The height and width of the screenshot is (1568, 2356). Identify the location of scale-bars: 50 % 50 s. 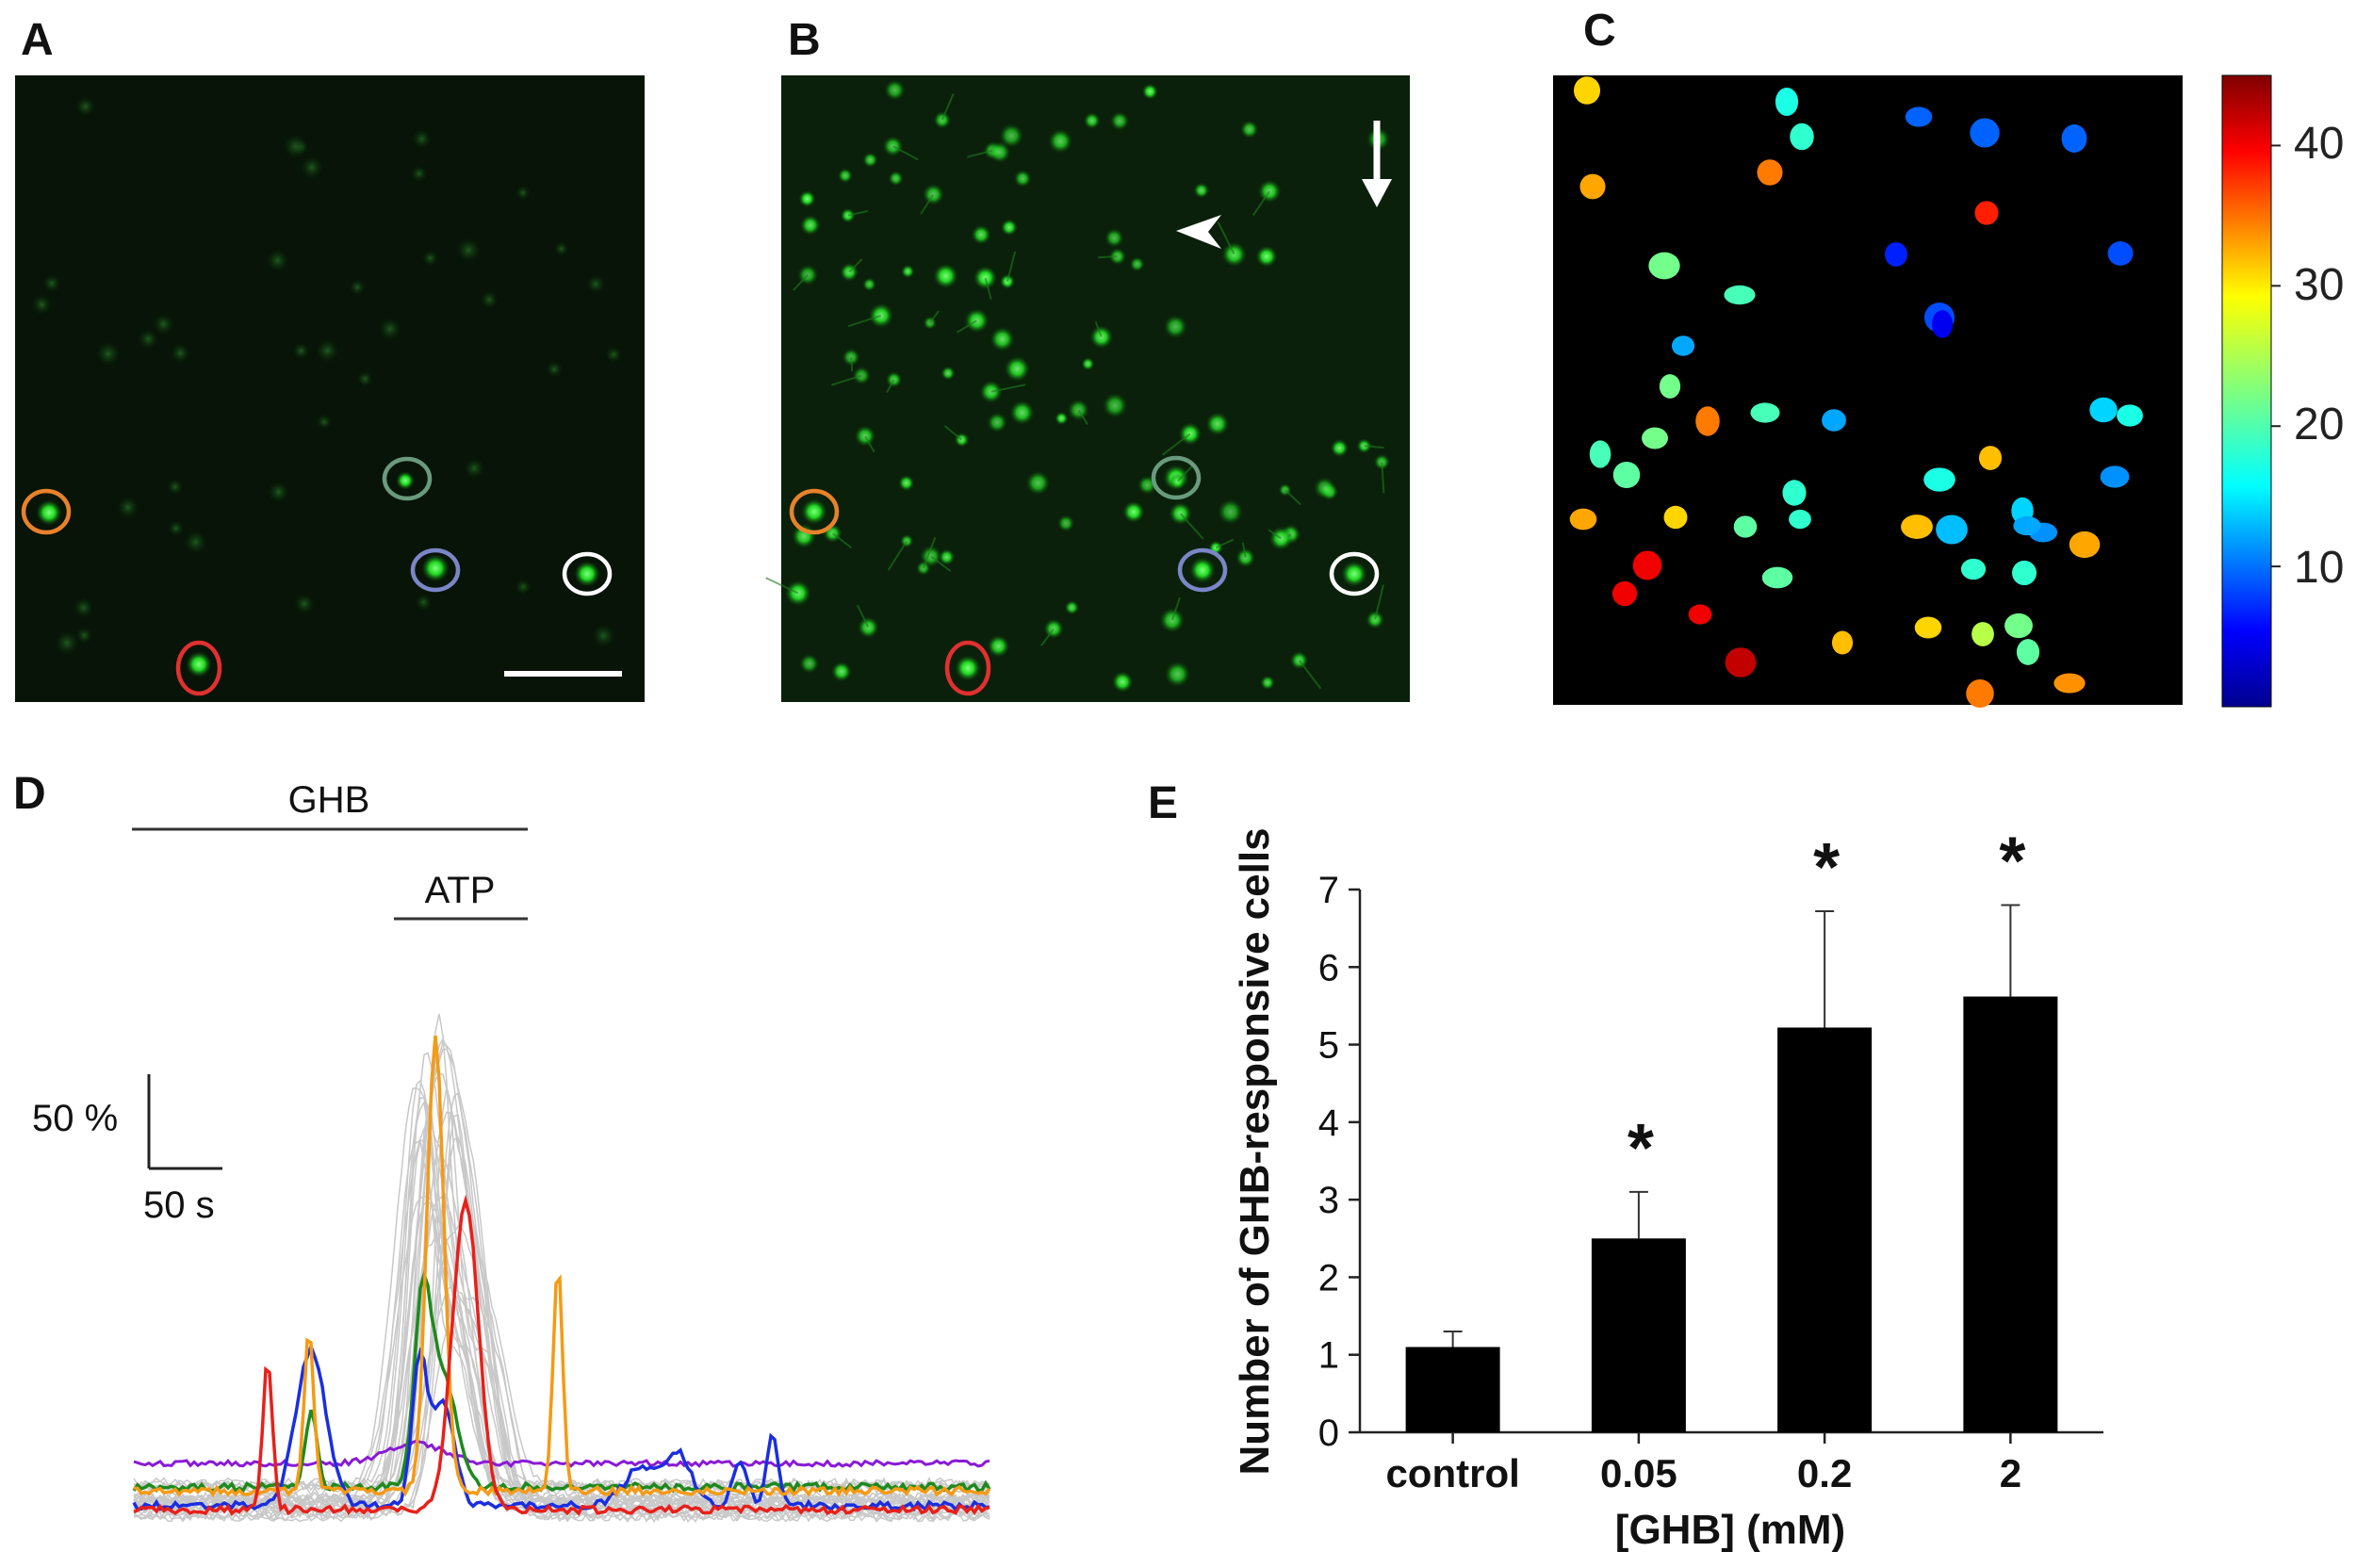
(127, 1150).